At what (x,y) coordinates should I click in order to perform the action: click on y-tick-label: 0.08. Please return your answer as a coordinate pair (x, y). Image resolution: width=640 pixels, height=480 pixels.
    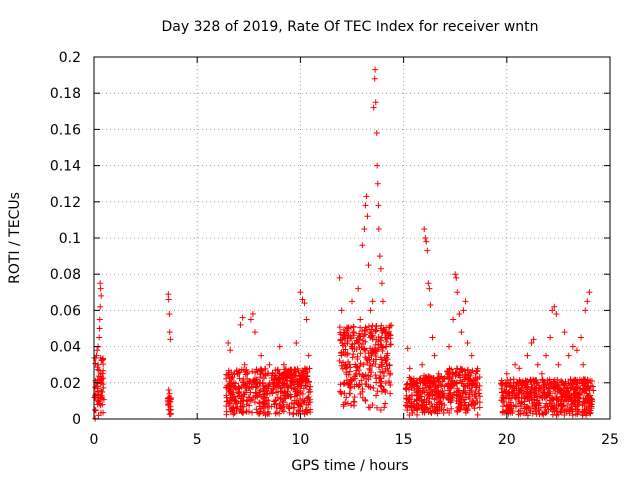
    Looking at the image, I should click on (65, 275).